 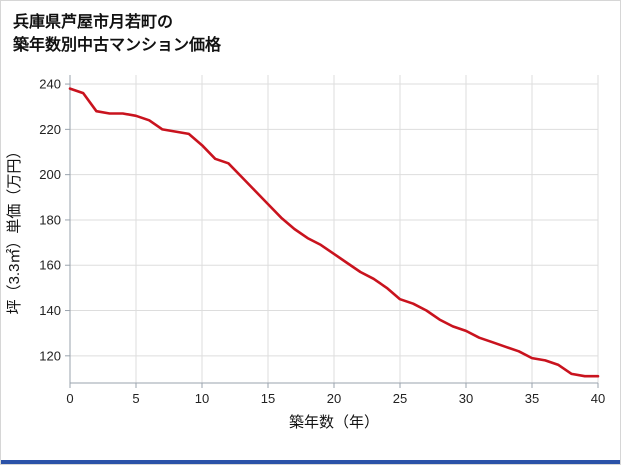 I want to click on chart-title-line1: 兵庫県芦屋市月若町の, so click(x=93, y=22).